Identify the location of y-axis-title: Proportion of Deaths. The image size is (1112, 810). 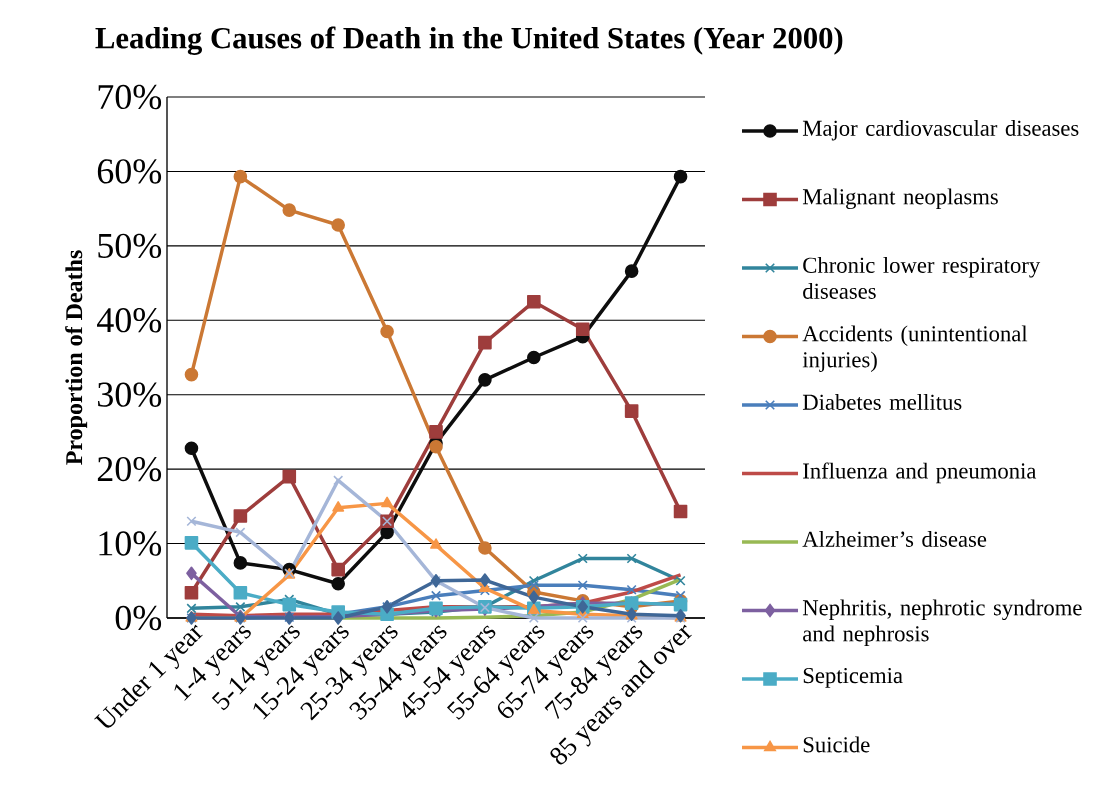
(76, 357).